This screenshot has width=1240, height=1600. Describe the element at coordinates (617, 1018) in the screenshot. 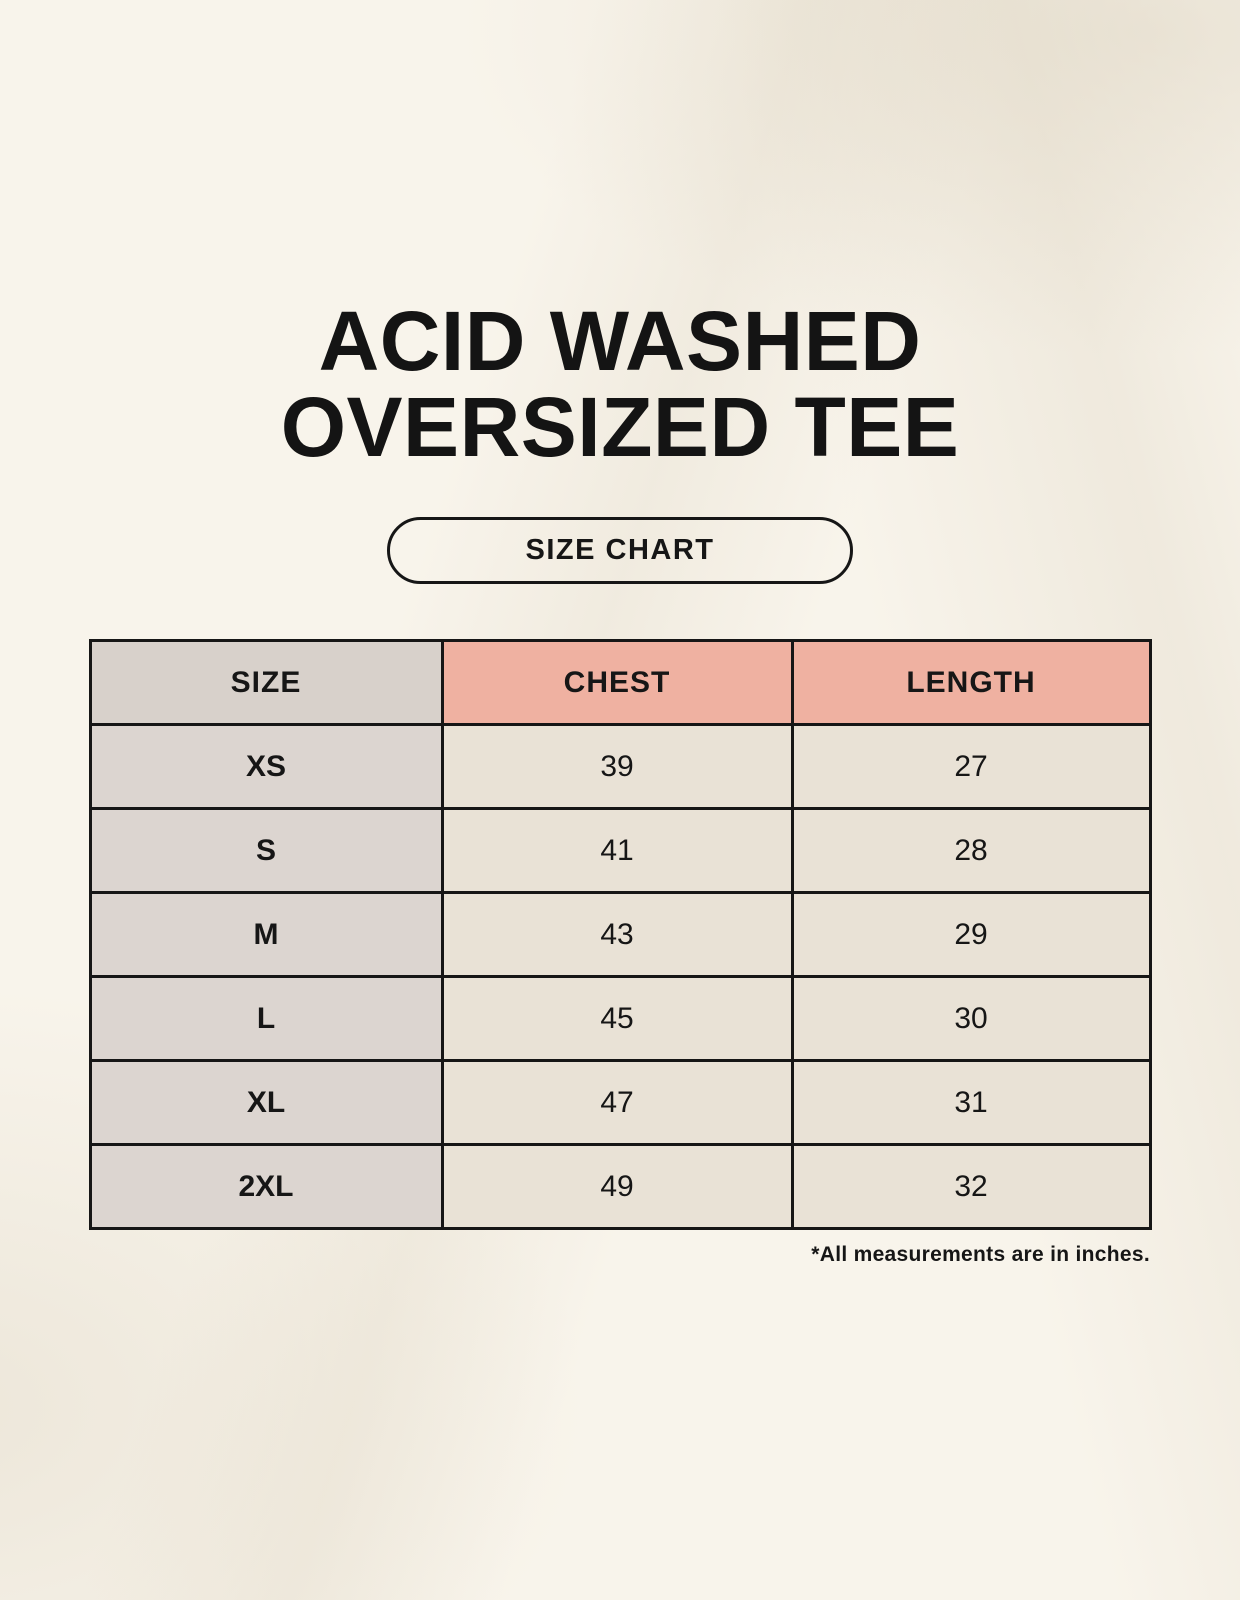

I see `chest-cell: 45` at that location.